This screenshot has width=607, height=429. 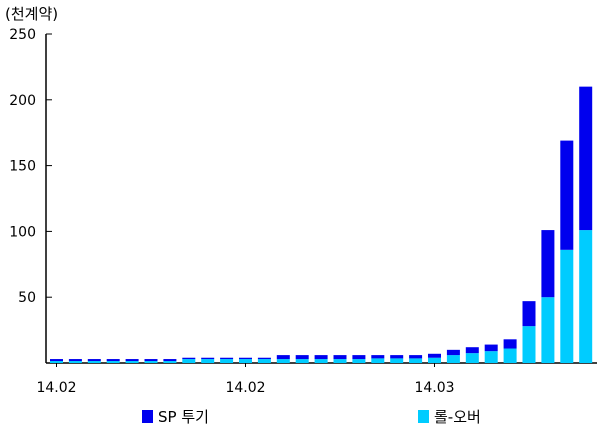 What do you see at coordinates (147, 416) in the screenshot?
I see `legend-swatch-sp` at bounding box center [147, 416].